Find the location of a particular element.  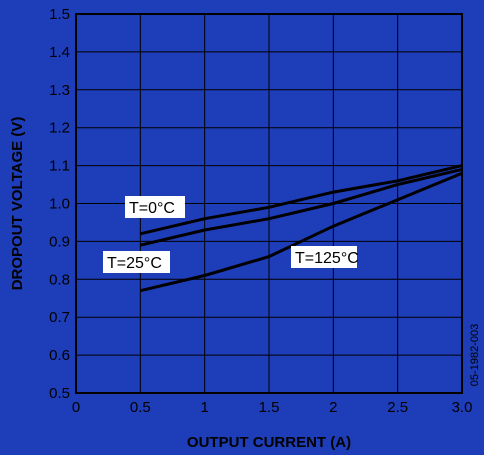

y-tick-label: 0.8 is located at coordinates (59, 279).